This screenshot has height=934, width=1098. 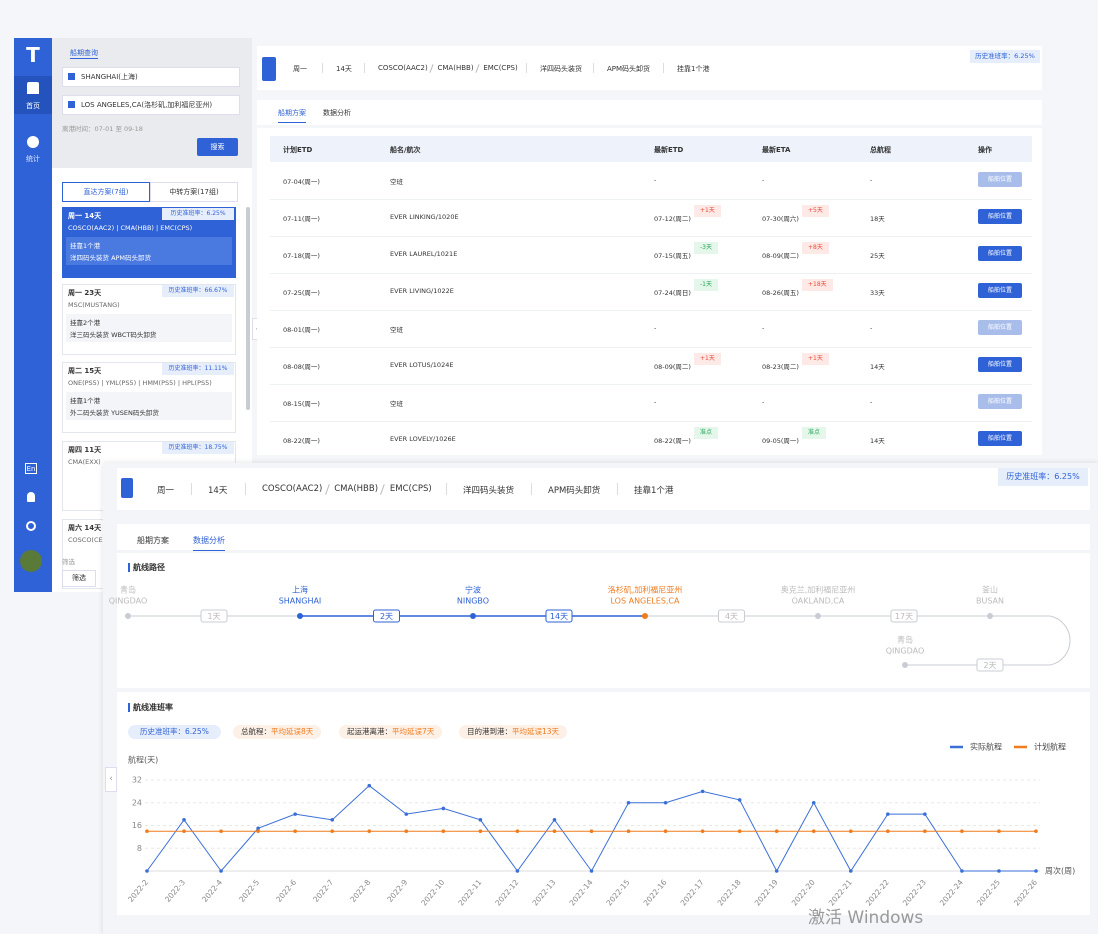 What do you see at coordinates (85, 323) in the screenshot?
I see `card-stops: 挂靠2个港` at bounding box center [85, 323].